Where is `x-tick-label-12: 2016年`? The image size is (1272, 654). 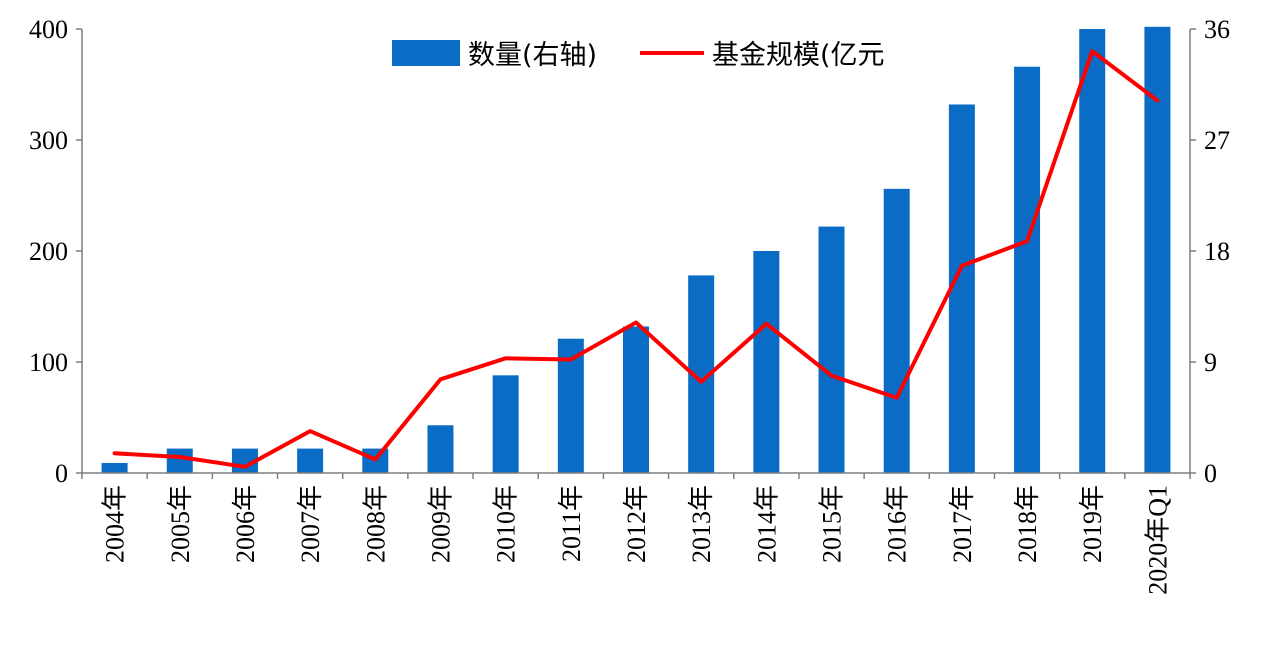
x-tick-label-12: 2016年 is located at coordinates (897, 524).